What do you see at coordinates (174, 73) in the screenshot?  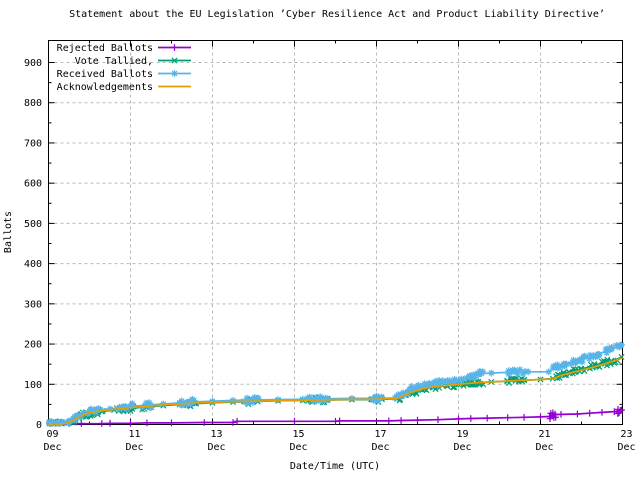 I see `legend-sample-marker-received-ballots` at bounding box center [174, 73].